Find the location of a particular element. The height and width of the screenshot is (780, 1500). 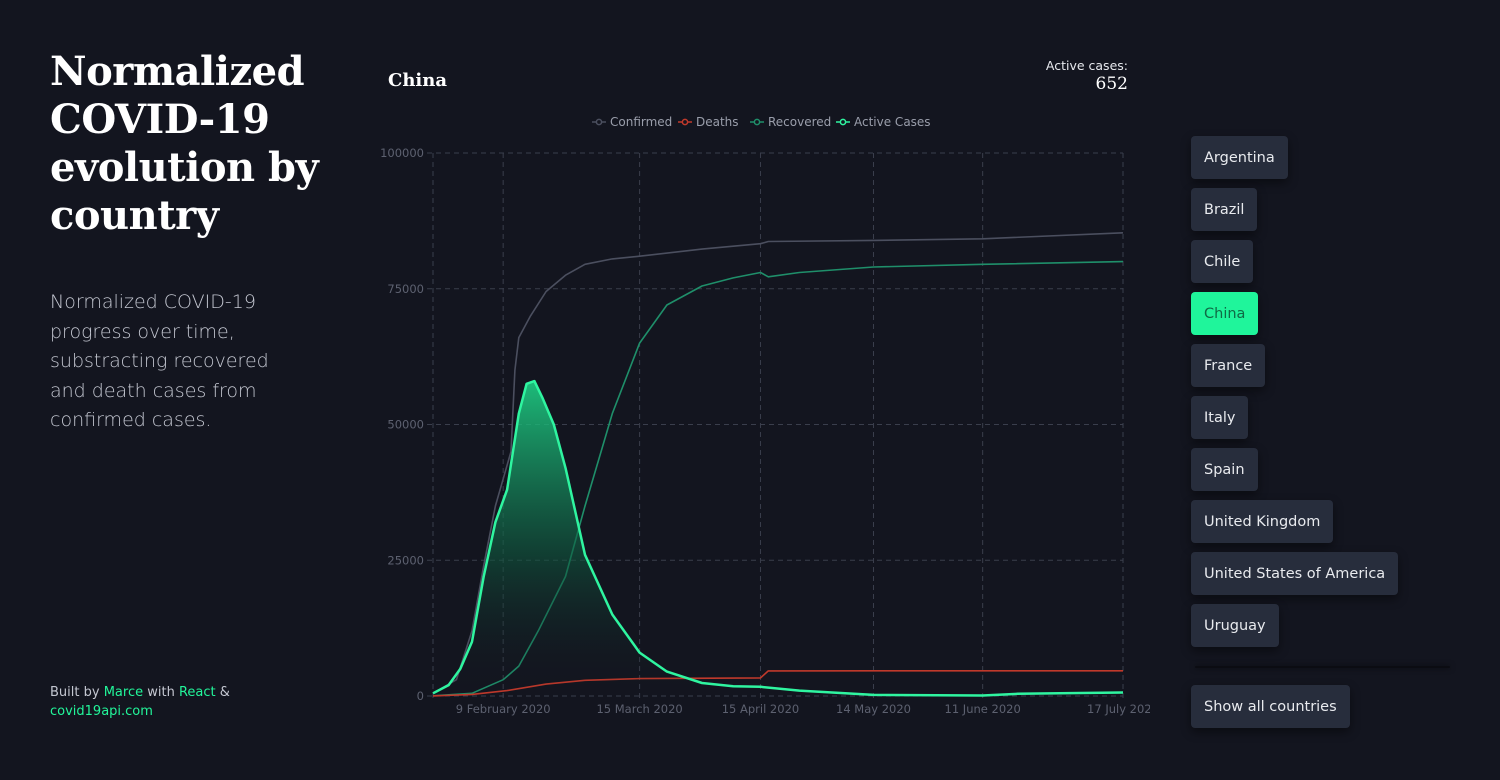

page-title: Normalized COVID-19 evolution by country is located at coordinates (184, 143).